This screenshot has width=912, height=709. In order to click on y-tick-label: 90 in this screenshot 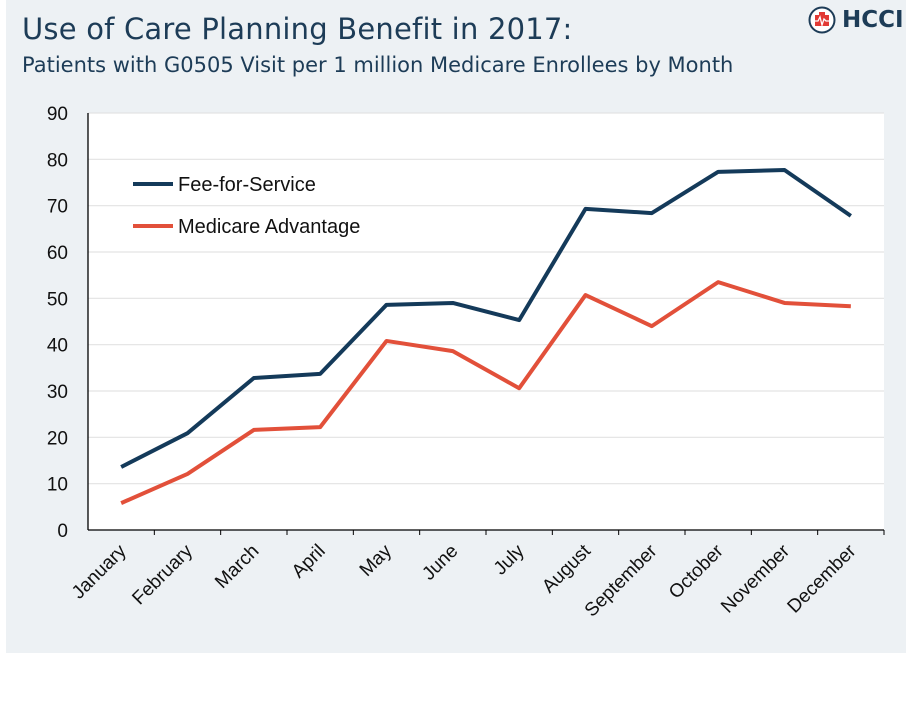, I will do `click(57, 114)`.